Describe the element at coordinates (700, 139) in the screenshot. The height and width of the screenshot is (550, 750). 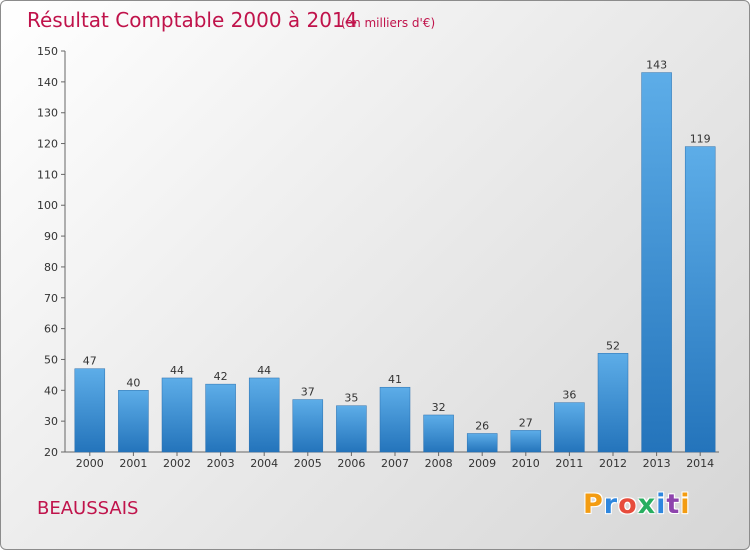
I see `data-label-2014: 119` at that location.